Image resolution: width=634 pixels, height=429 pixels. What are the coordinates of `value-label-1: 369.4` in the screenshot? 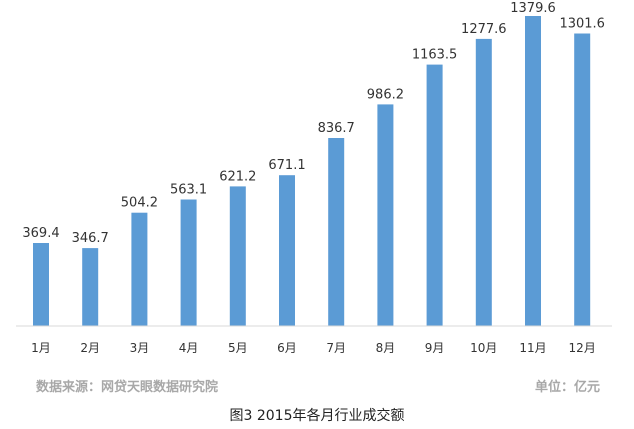 It's located at (40, 233).